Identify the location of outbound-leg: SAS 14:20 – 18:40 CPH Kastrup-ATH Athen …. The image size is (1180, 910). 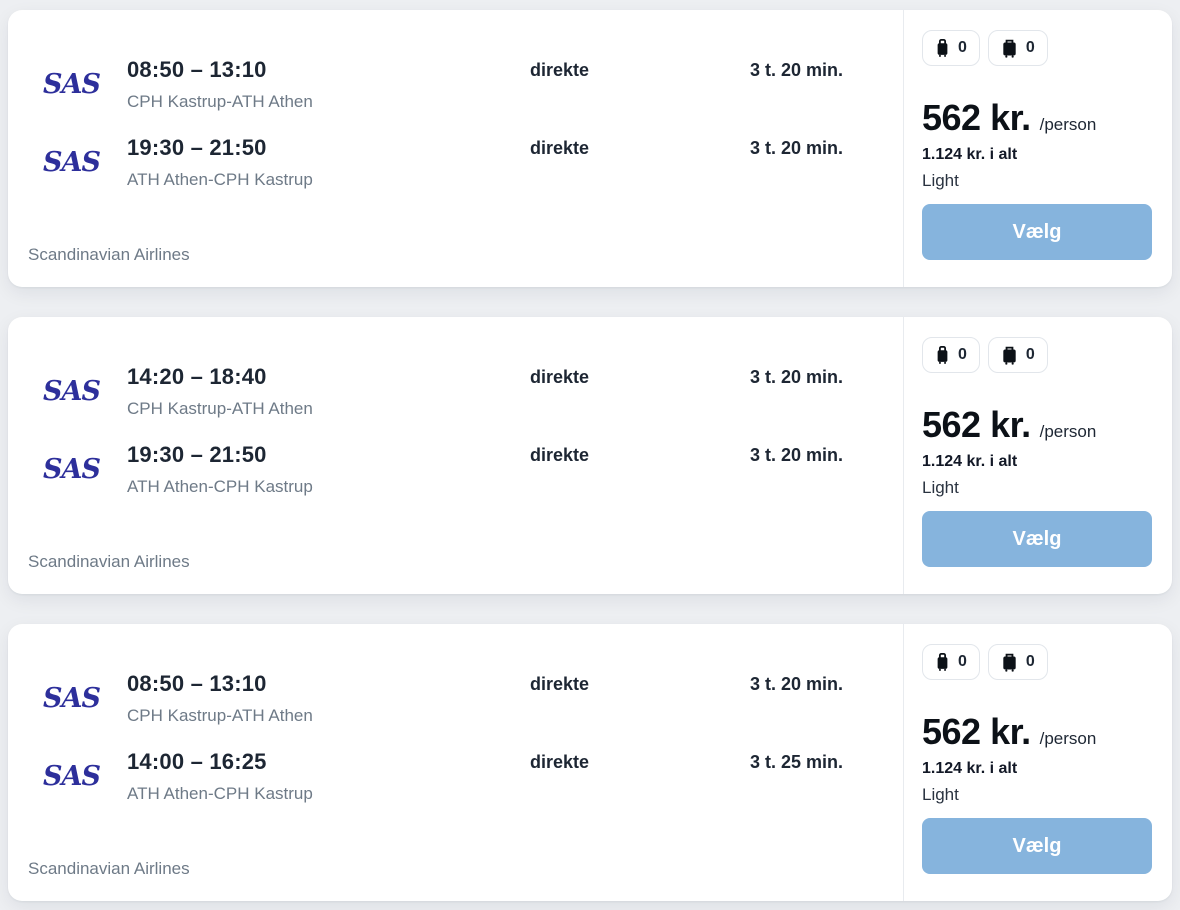
(455, 392).